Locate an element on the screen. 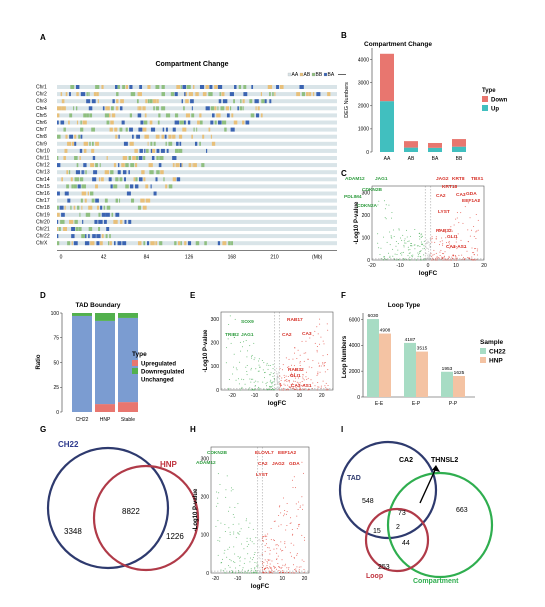 The width and height of the screenshot is (545, 607). chromosome-label: Chr22 is located at coordinates (43, 237).